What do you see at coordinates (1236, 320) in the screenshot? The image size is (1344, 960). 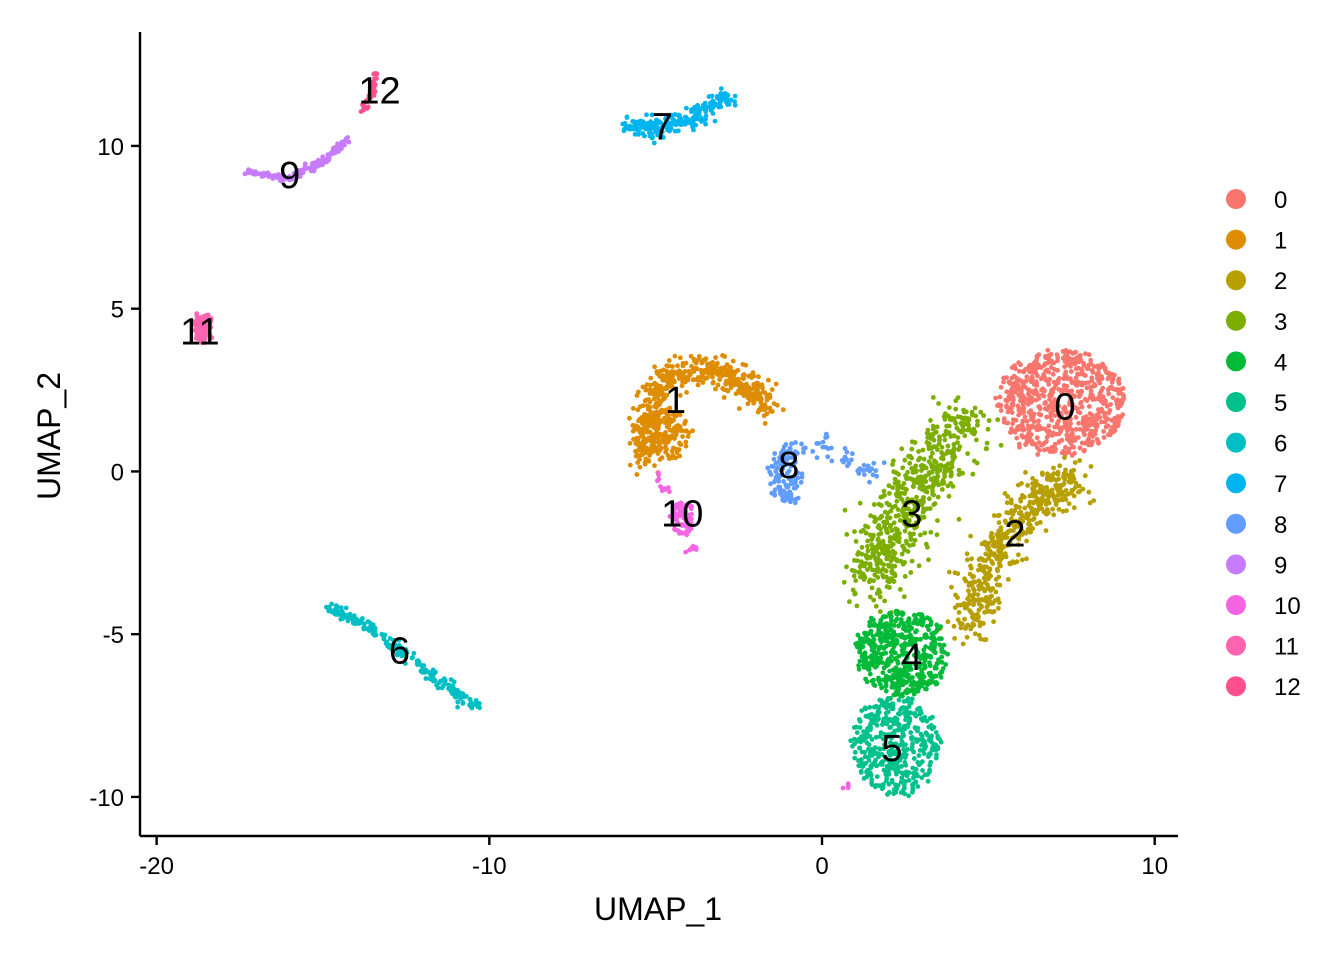 I see `legend-swatch` at bounding box center [1236, 320].